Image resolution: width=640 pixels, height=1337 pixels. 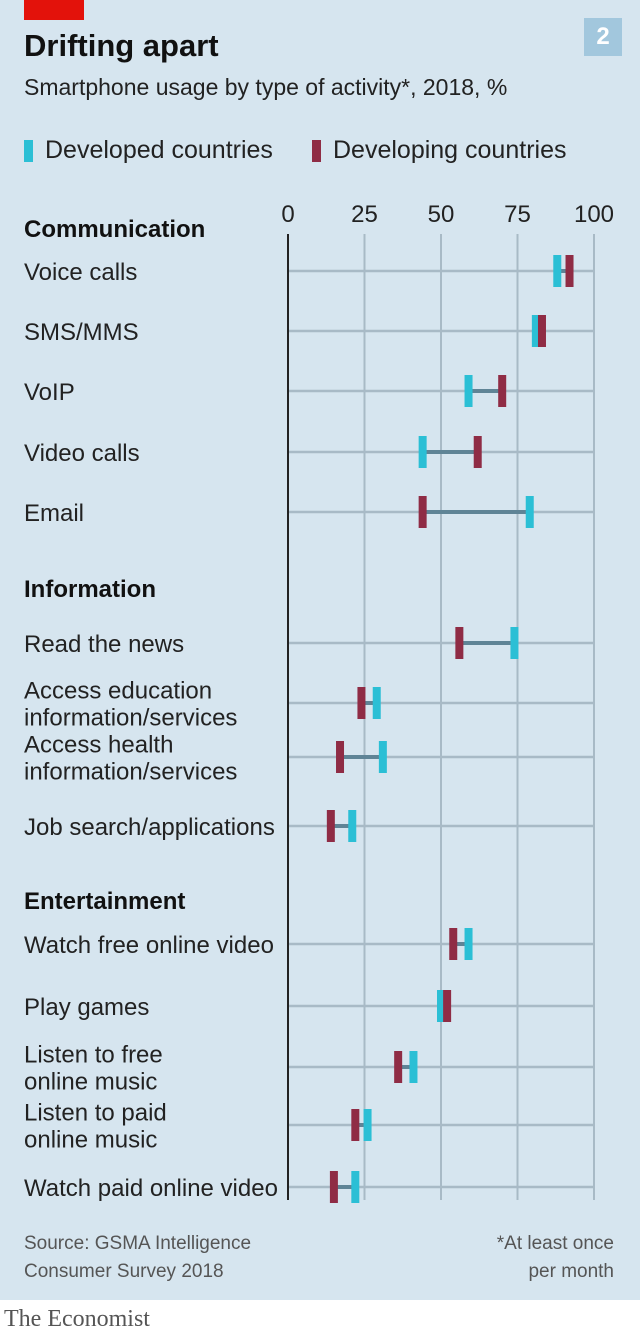 What do you see at coordinates (80, 272) in the screenshot?
I see `row-label: Voice calls` at bounding box center [80, 272].